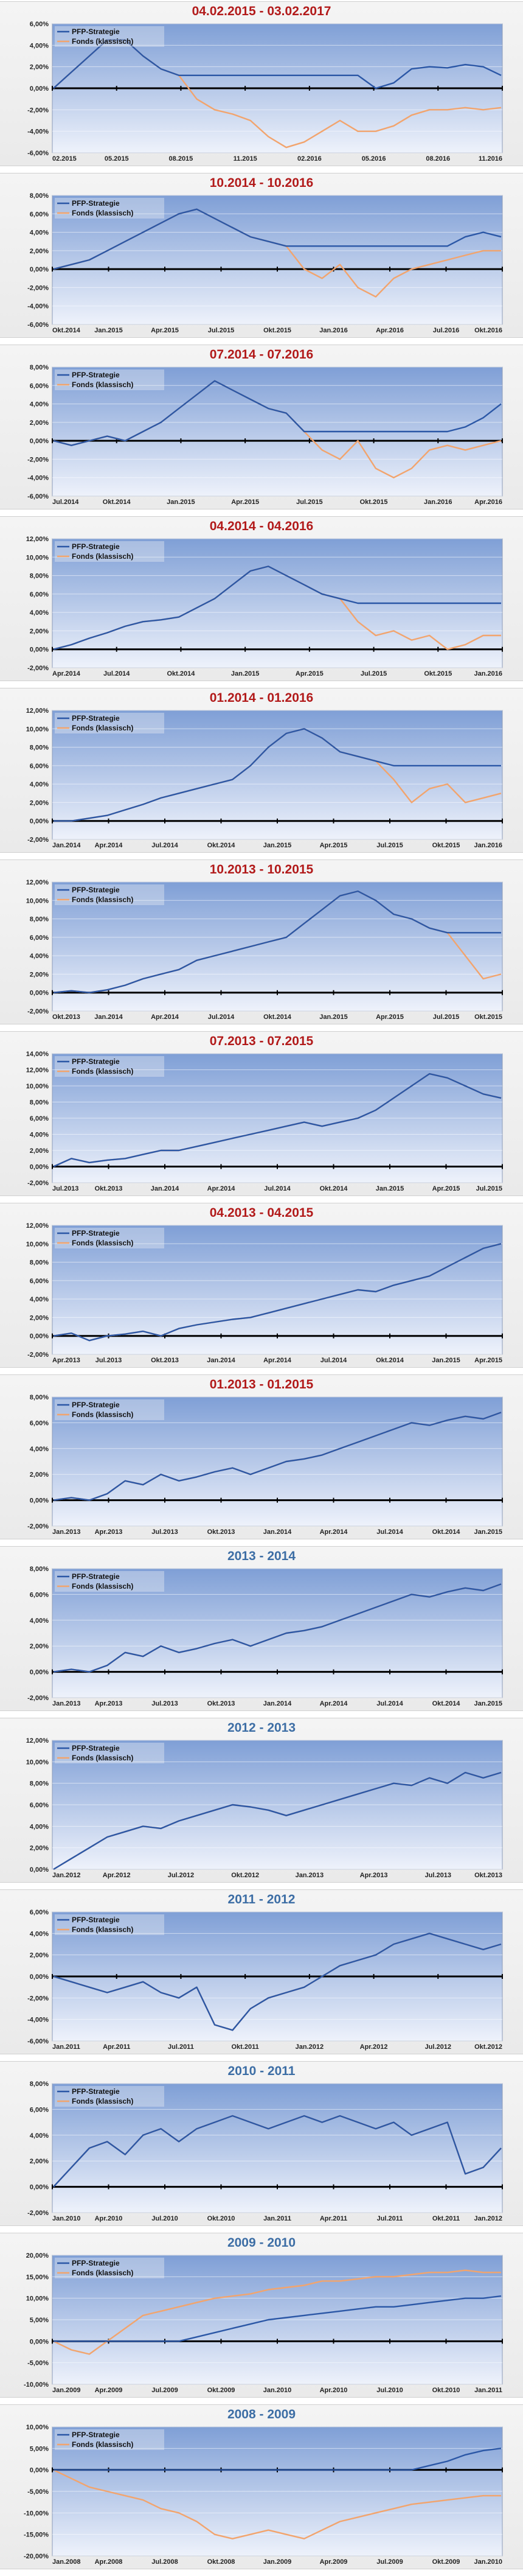 The image size is (523, 2576). What do you see at coordinates (38, 478) in the screenshot?
I see `y-tick-label: -4,00%` at bounding box center [38, 478].